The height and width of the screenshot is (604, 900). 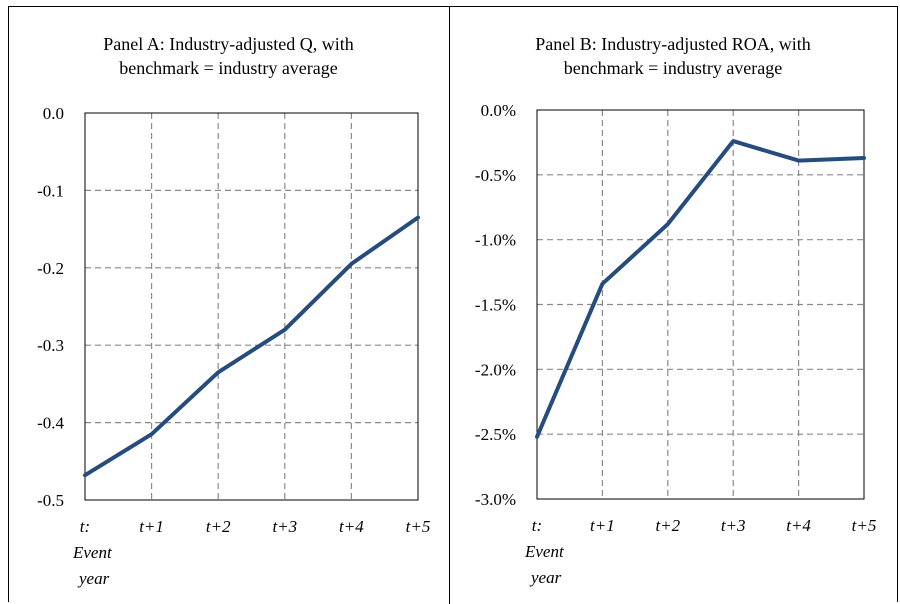 I want to click on panel-a-xtick-label: t+4, so click(x=351, y=526).